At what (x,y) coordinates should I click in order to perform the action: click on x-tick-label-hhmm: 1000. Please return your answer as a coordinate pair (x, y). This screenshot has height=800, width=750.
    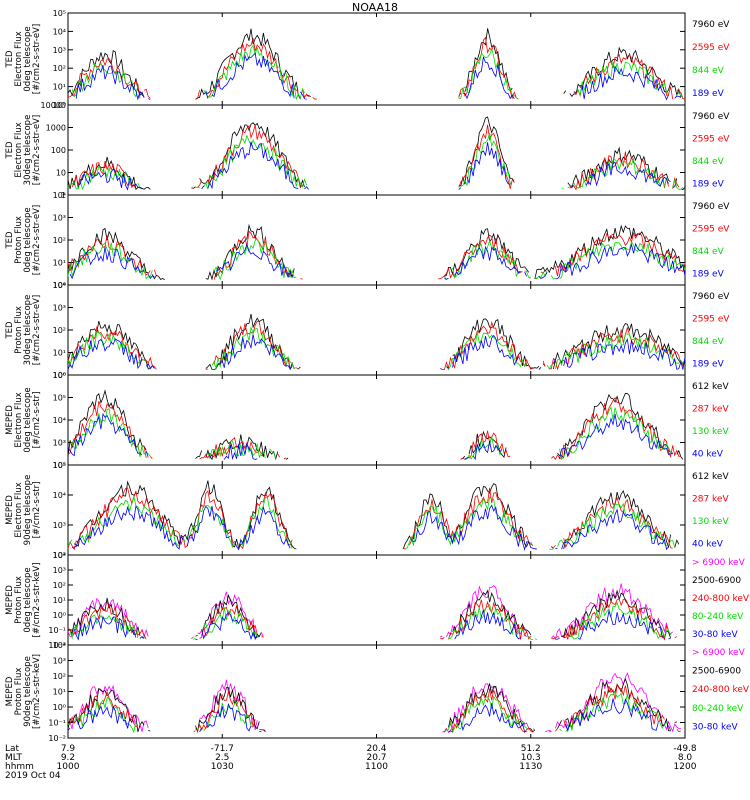
    Looking at the image, I should click on (68, 767).